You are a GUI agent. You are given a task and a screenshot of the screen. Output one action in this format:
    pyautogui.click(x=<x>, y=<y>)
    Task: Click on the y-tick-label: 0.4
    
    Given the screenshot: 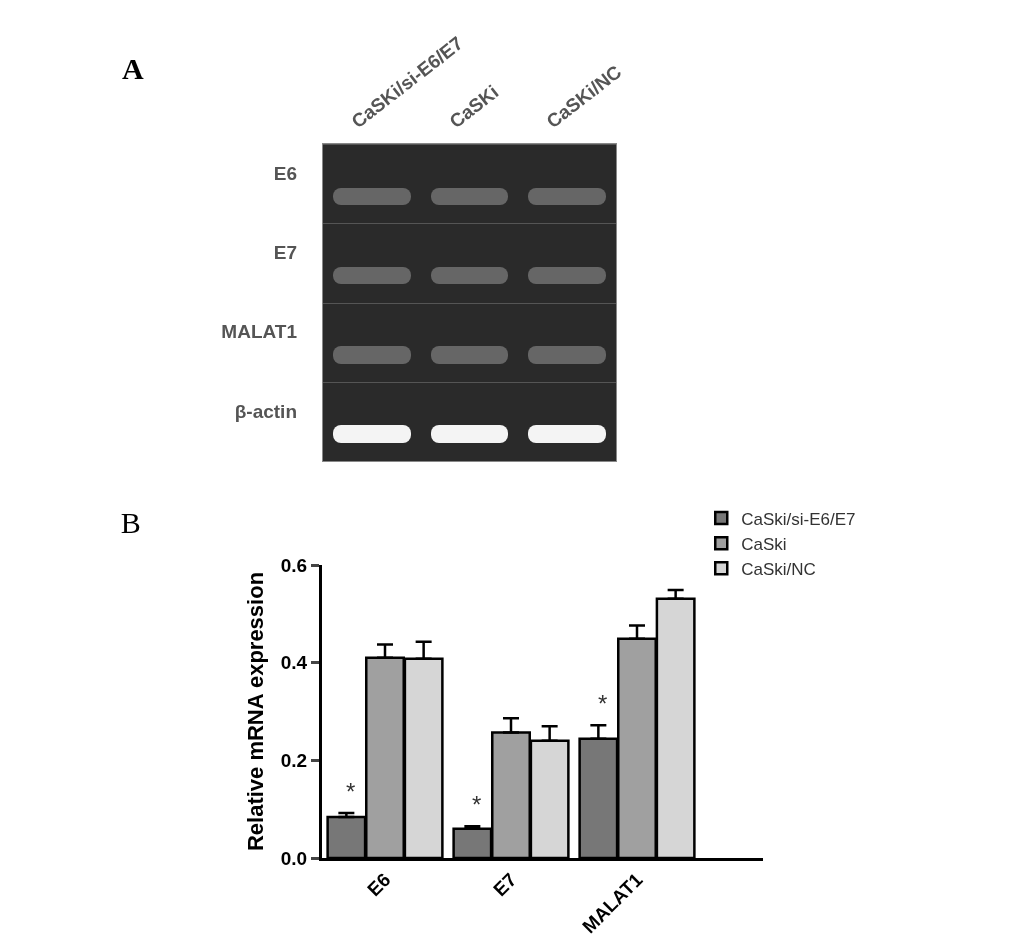 What is the action you would take?
    pyautogui.click(x=294, y=663)
    